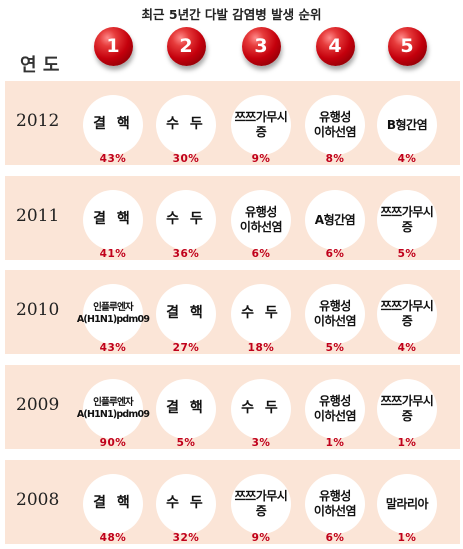 The image size is (463, 549). I want to click on disease-cell: 수 두 36%, so click(186, 219).